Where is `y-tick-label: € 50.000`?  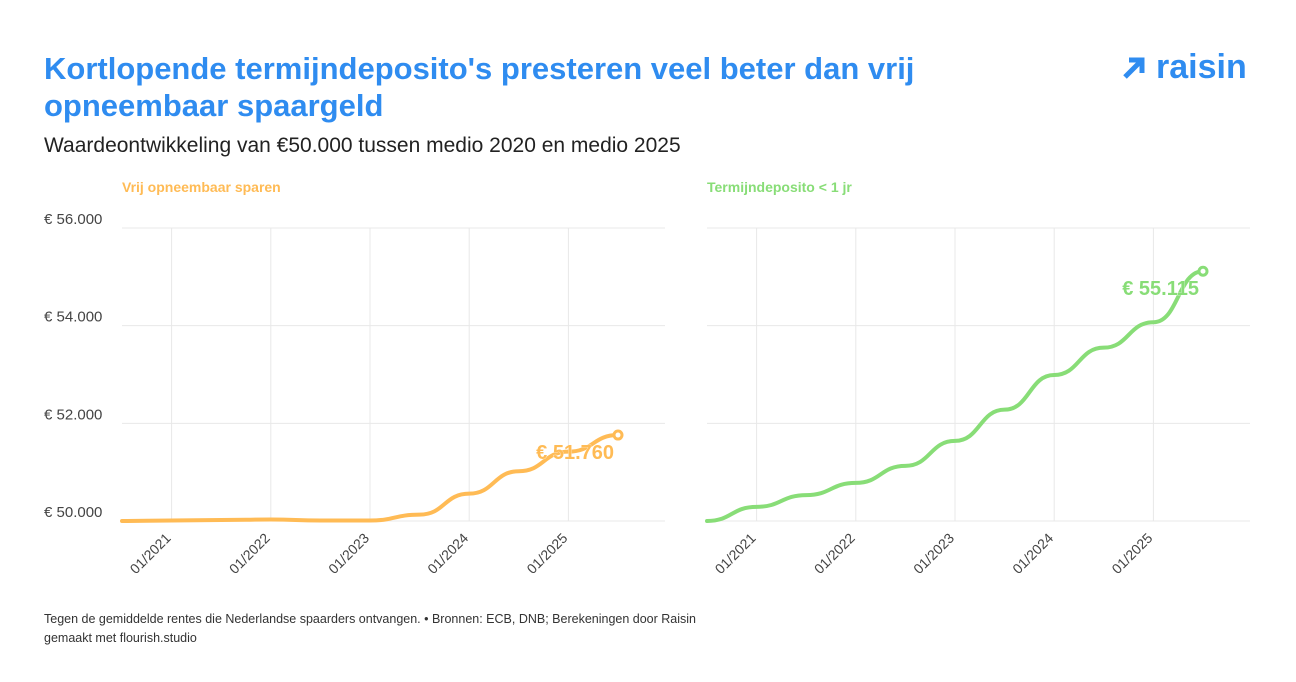
y-tick-label: € 50.000 is located at coordinates (73, 512).